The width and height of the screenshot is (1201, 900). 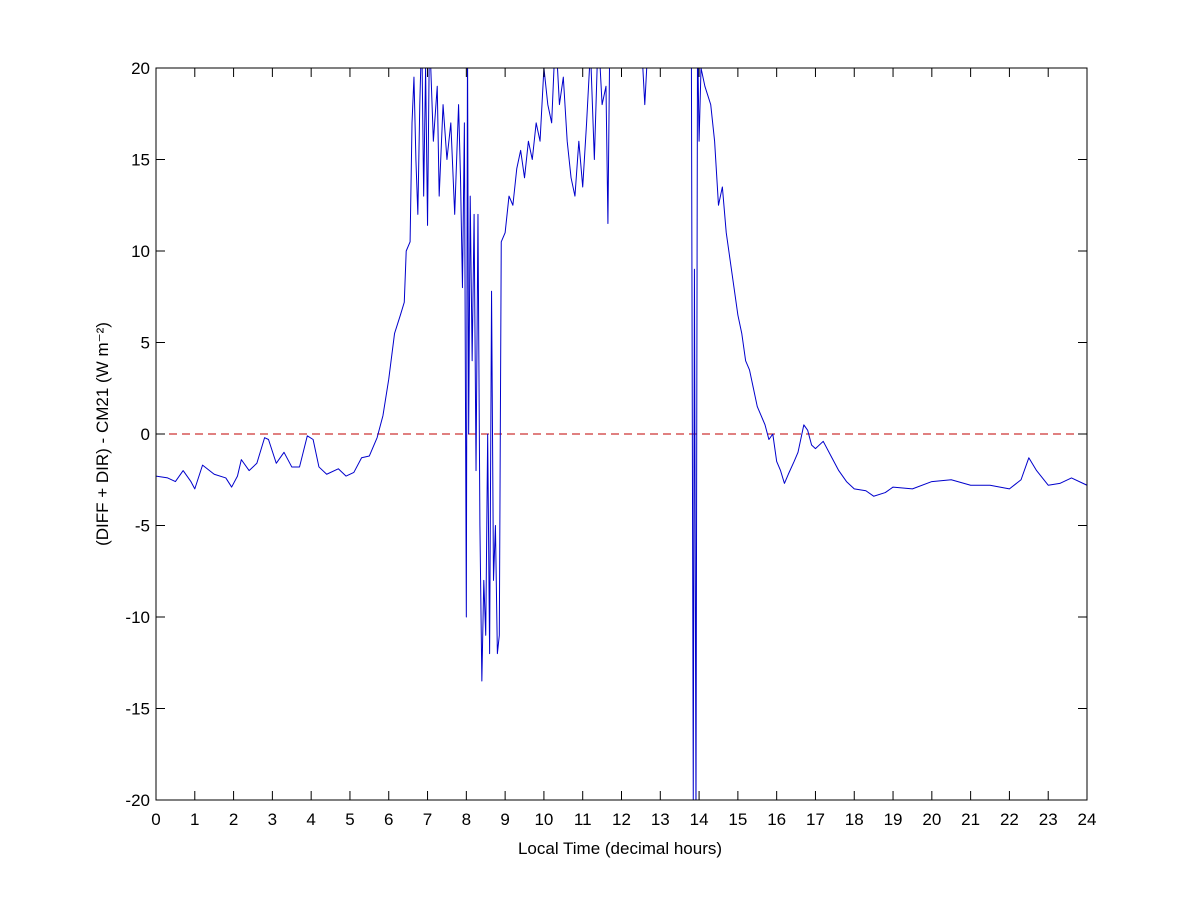 What do you see at coordinates (155, 819) in the screenshot?
I see `x-tick-label: 0` at bounding box center [155, 819].